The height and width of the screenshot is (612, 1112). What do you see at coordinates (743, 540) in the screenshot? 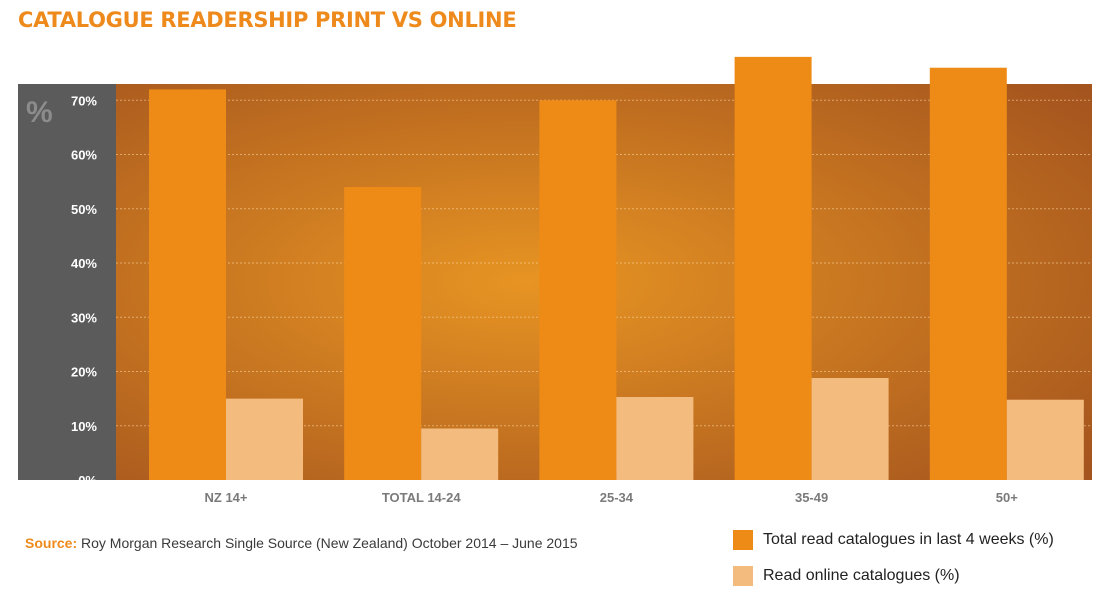
I see `legend-swatch-print` at bounding box center [743, 540].